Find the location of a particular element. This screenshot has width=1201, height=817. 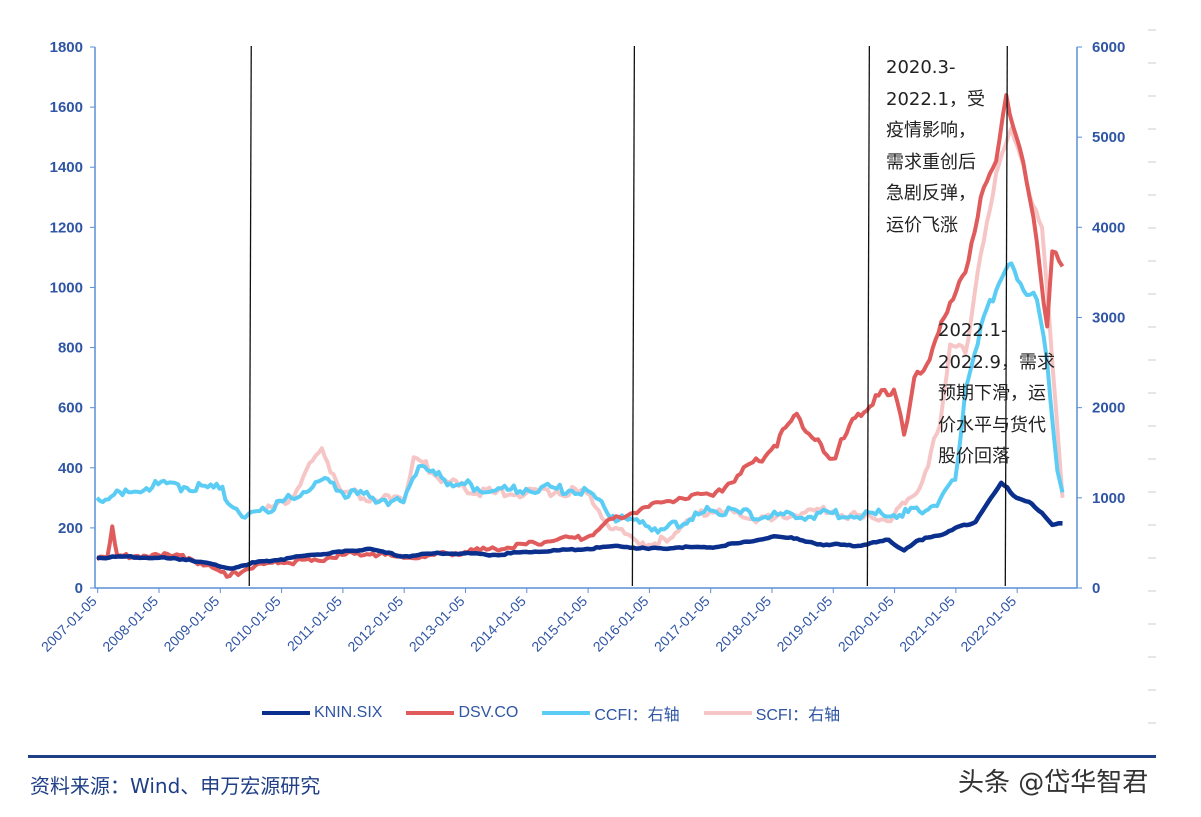

y-right-tick-label: 6000 is located at coordinates (1108, 47).